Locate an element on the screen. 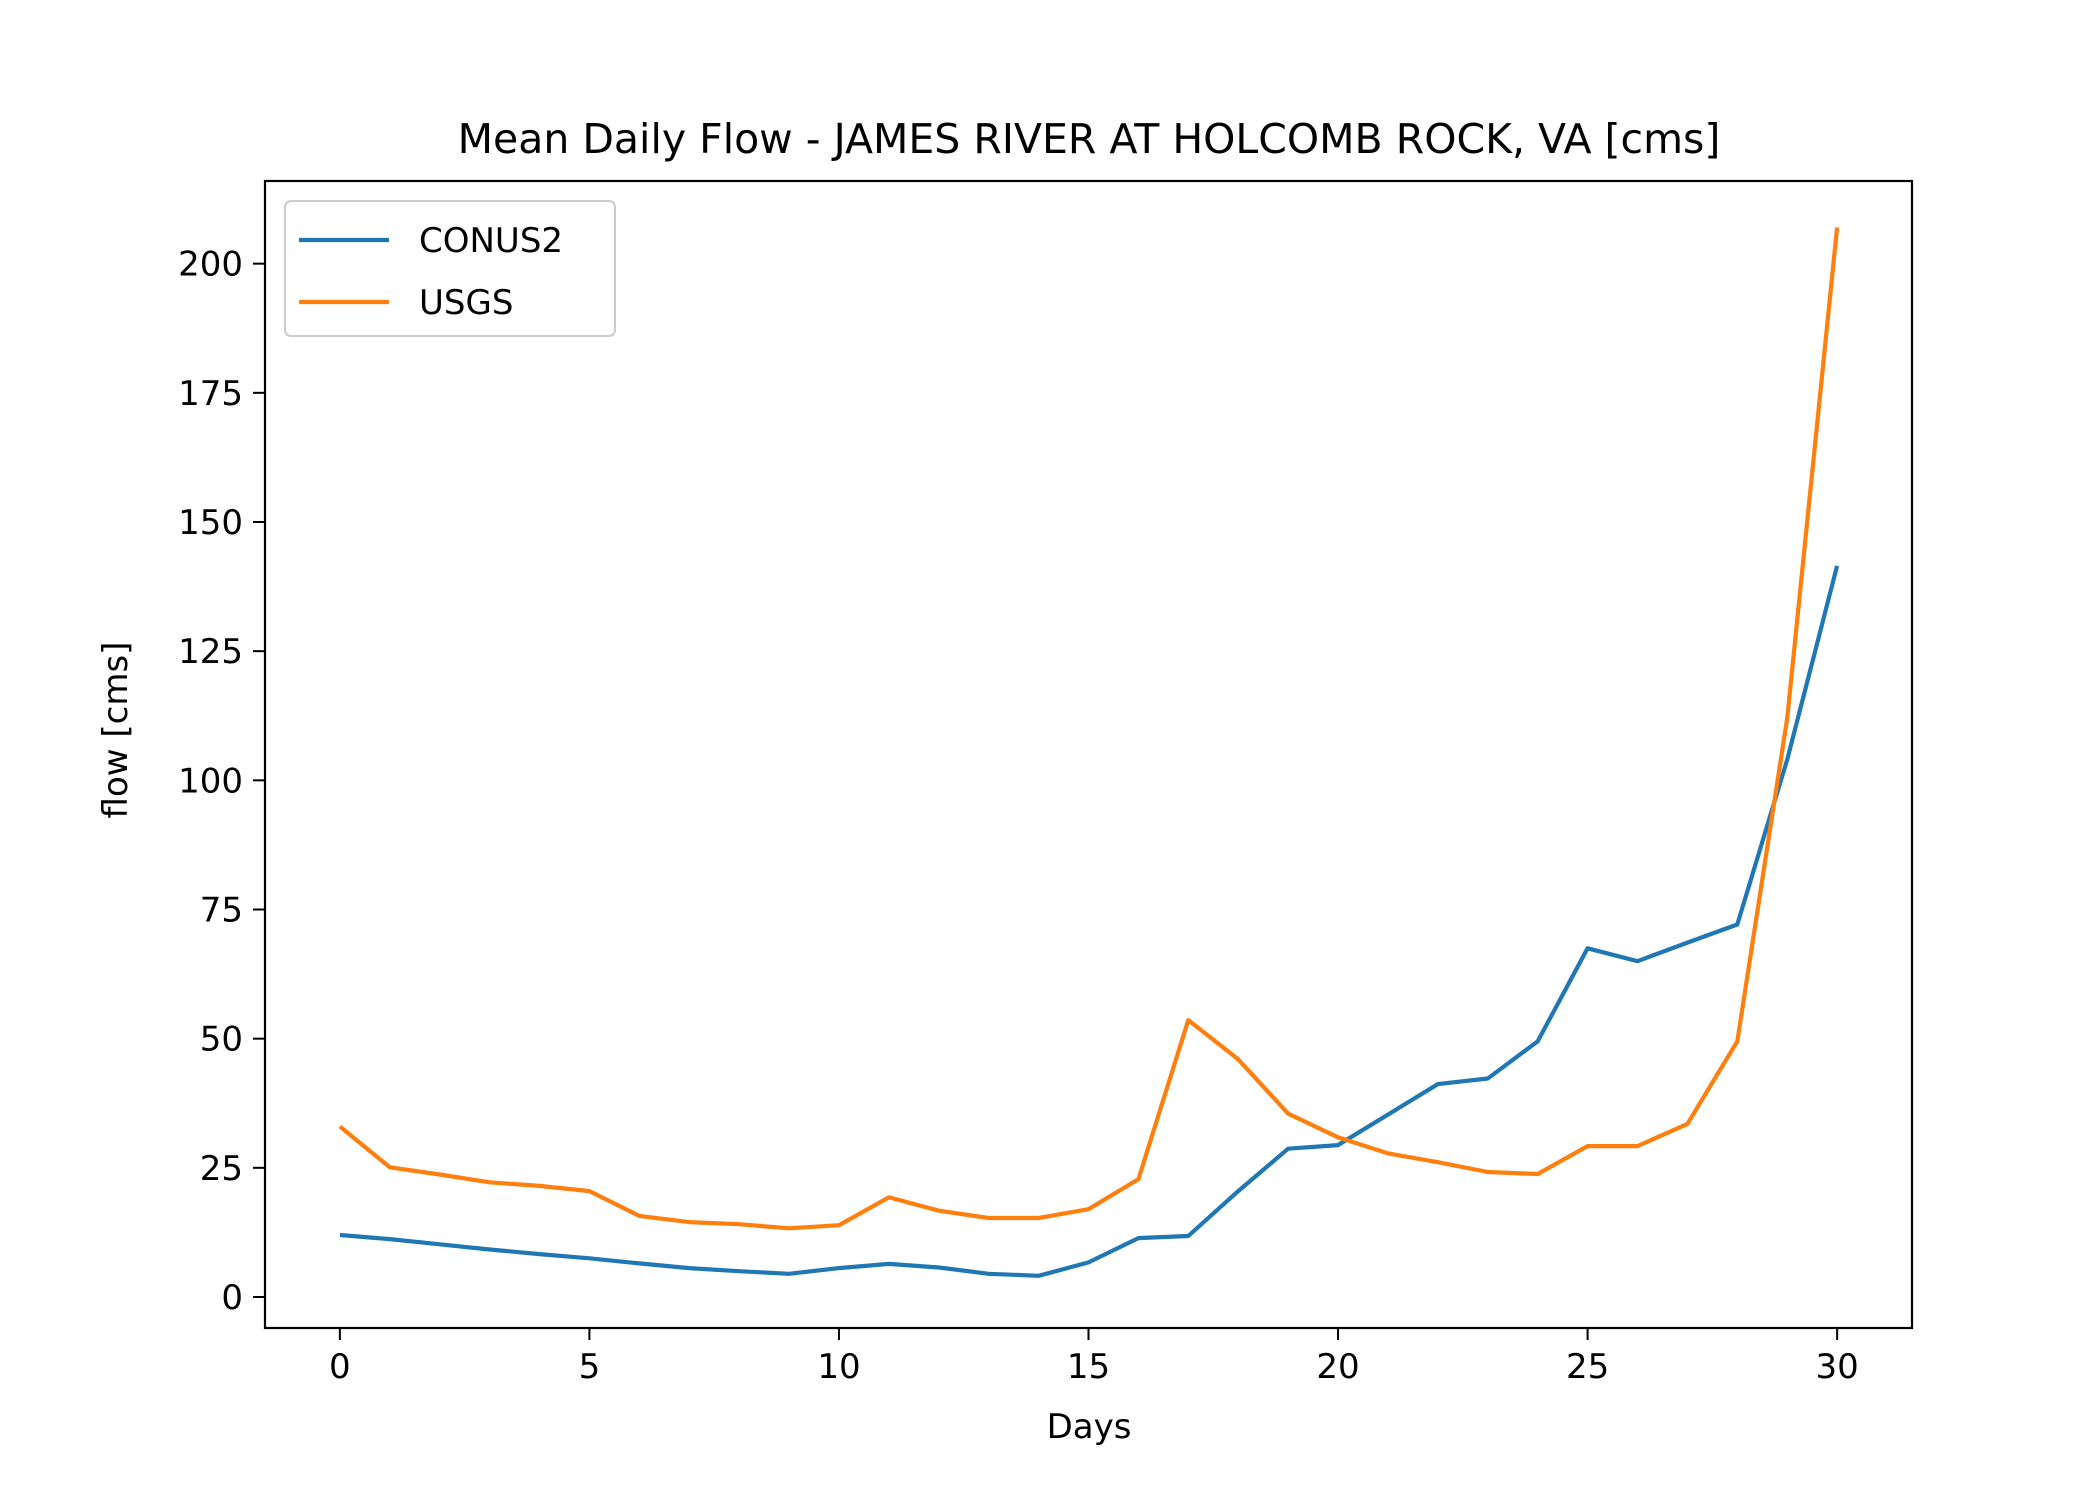 This screenshot has height=1500, width=2100. y-axis: 0 25 50 75 100 125 150 175 200 is located at coordinates (221, 781).